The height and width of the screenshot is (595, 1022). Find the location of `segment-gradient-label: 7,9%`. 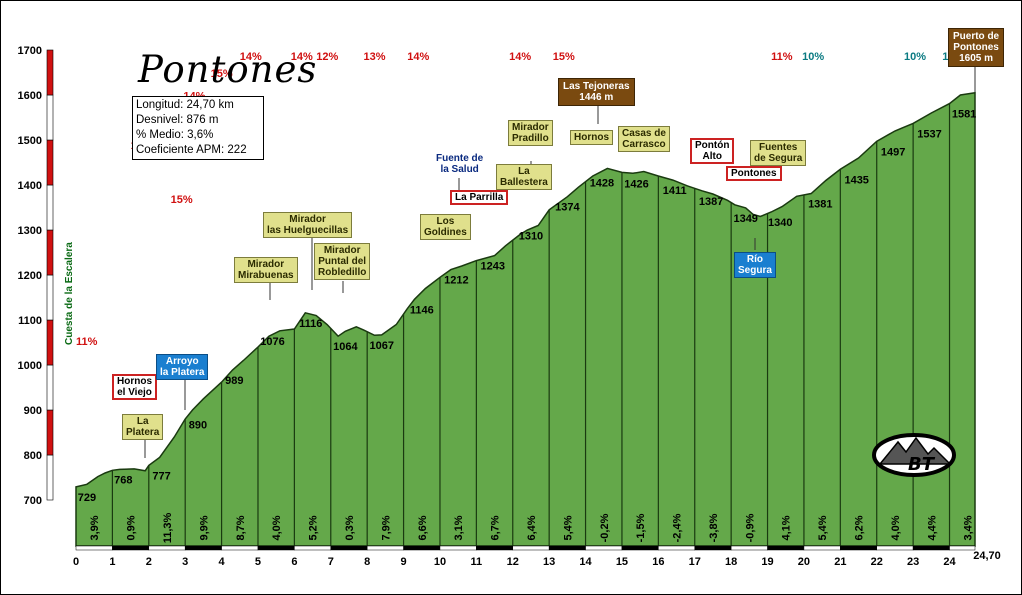

segment-gradient-label: 7,9% is located at coordinates (386, 527).